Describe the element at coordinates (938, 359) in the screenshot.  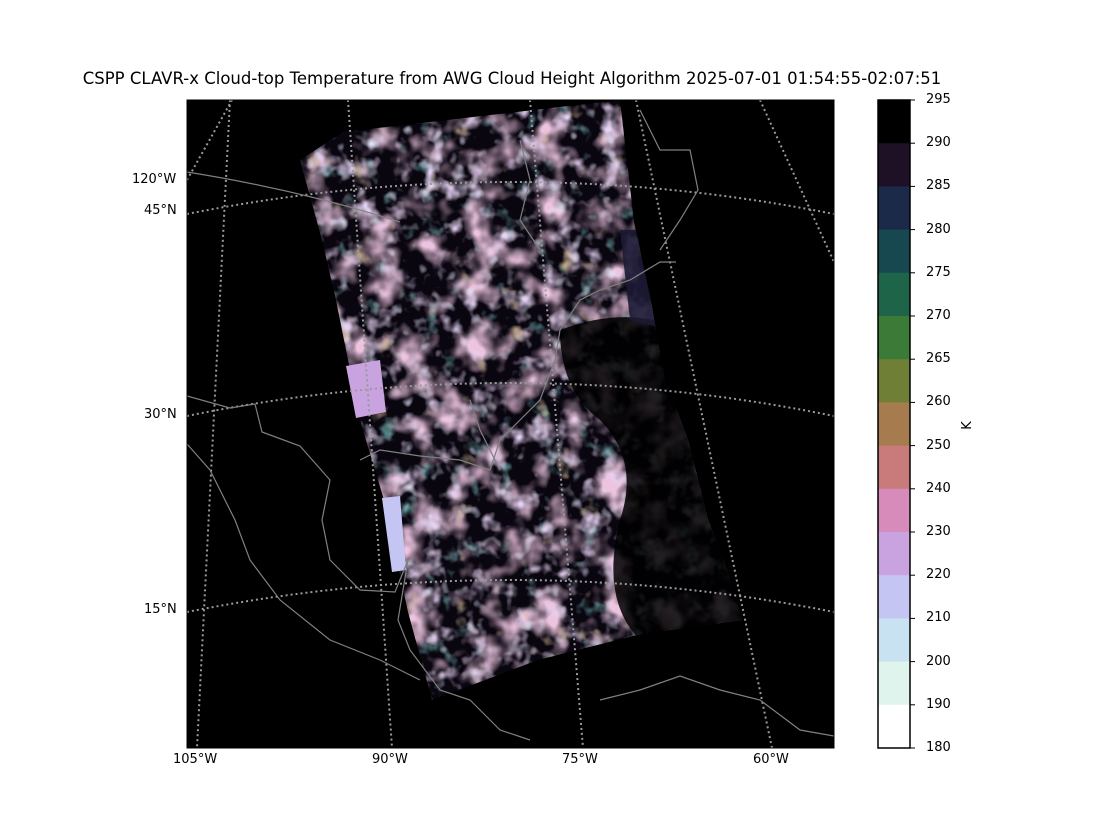
I see `colorbar-tick-label: 265` at that location.